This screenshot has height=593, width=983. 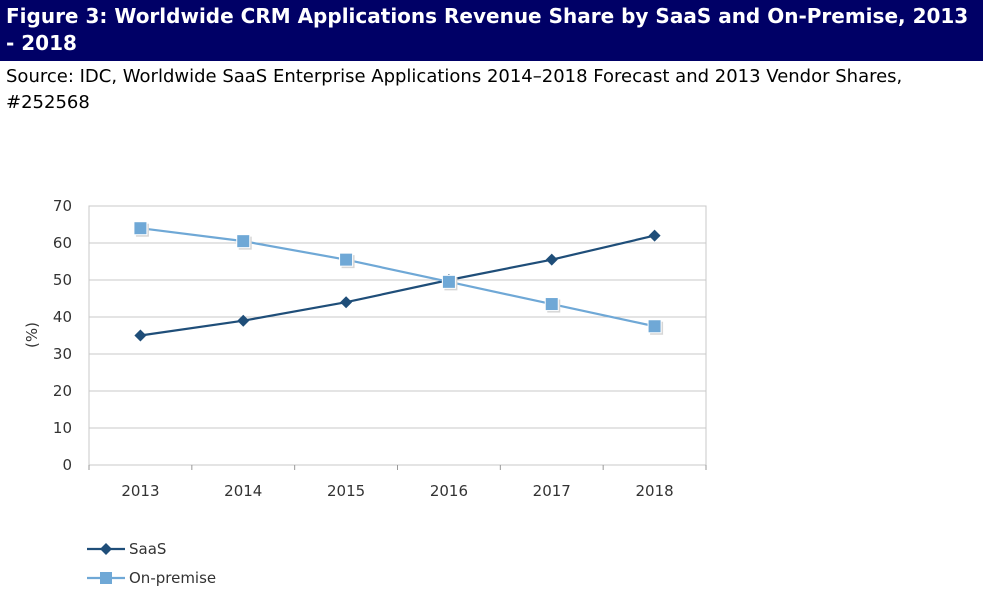 I want to click on legend-label: SaaS, so click(x=147, y=549).